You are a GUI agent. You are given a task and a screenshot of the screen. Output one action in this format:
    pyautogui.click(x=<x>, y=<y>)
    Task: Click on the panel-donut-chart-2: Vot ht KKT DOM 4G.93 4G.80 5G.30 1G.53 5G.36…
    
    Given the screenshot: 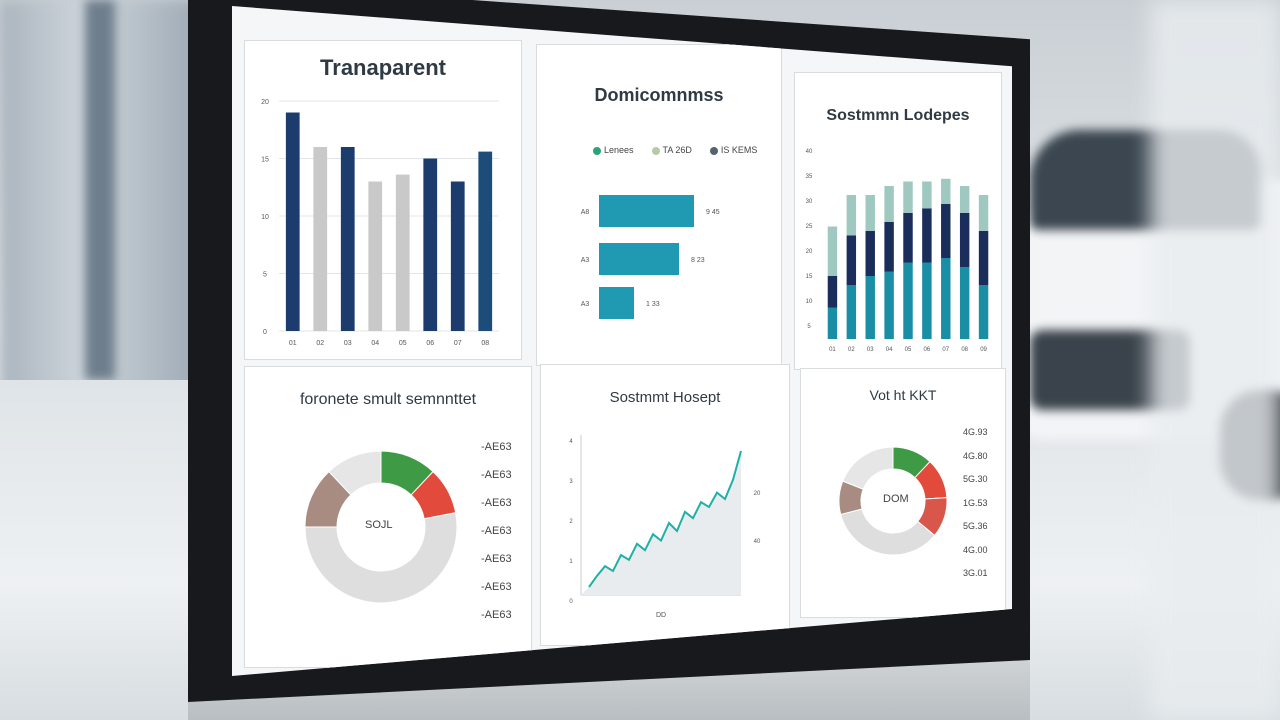 What is the action you would take?
    pyautogui.click(x=903, y=493)
    